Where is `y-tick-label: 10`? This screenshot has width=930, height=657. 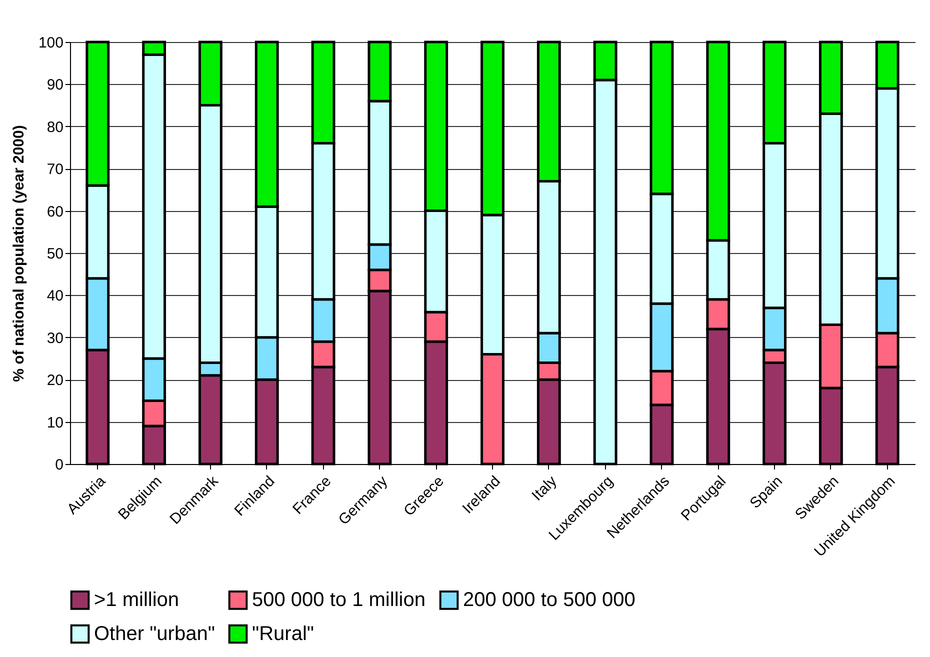
y-tick-label: 10 is located at coordinates (55, 423).